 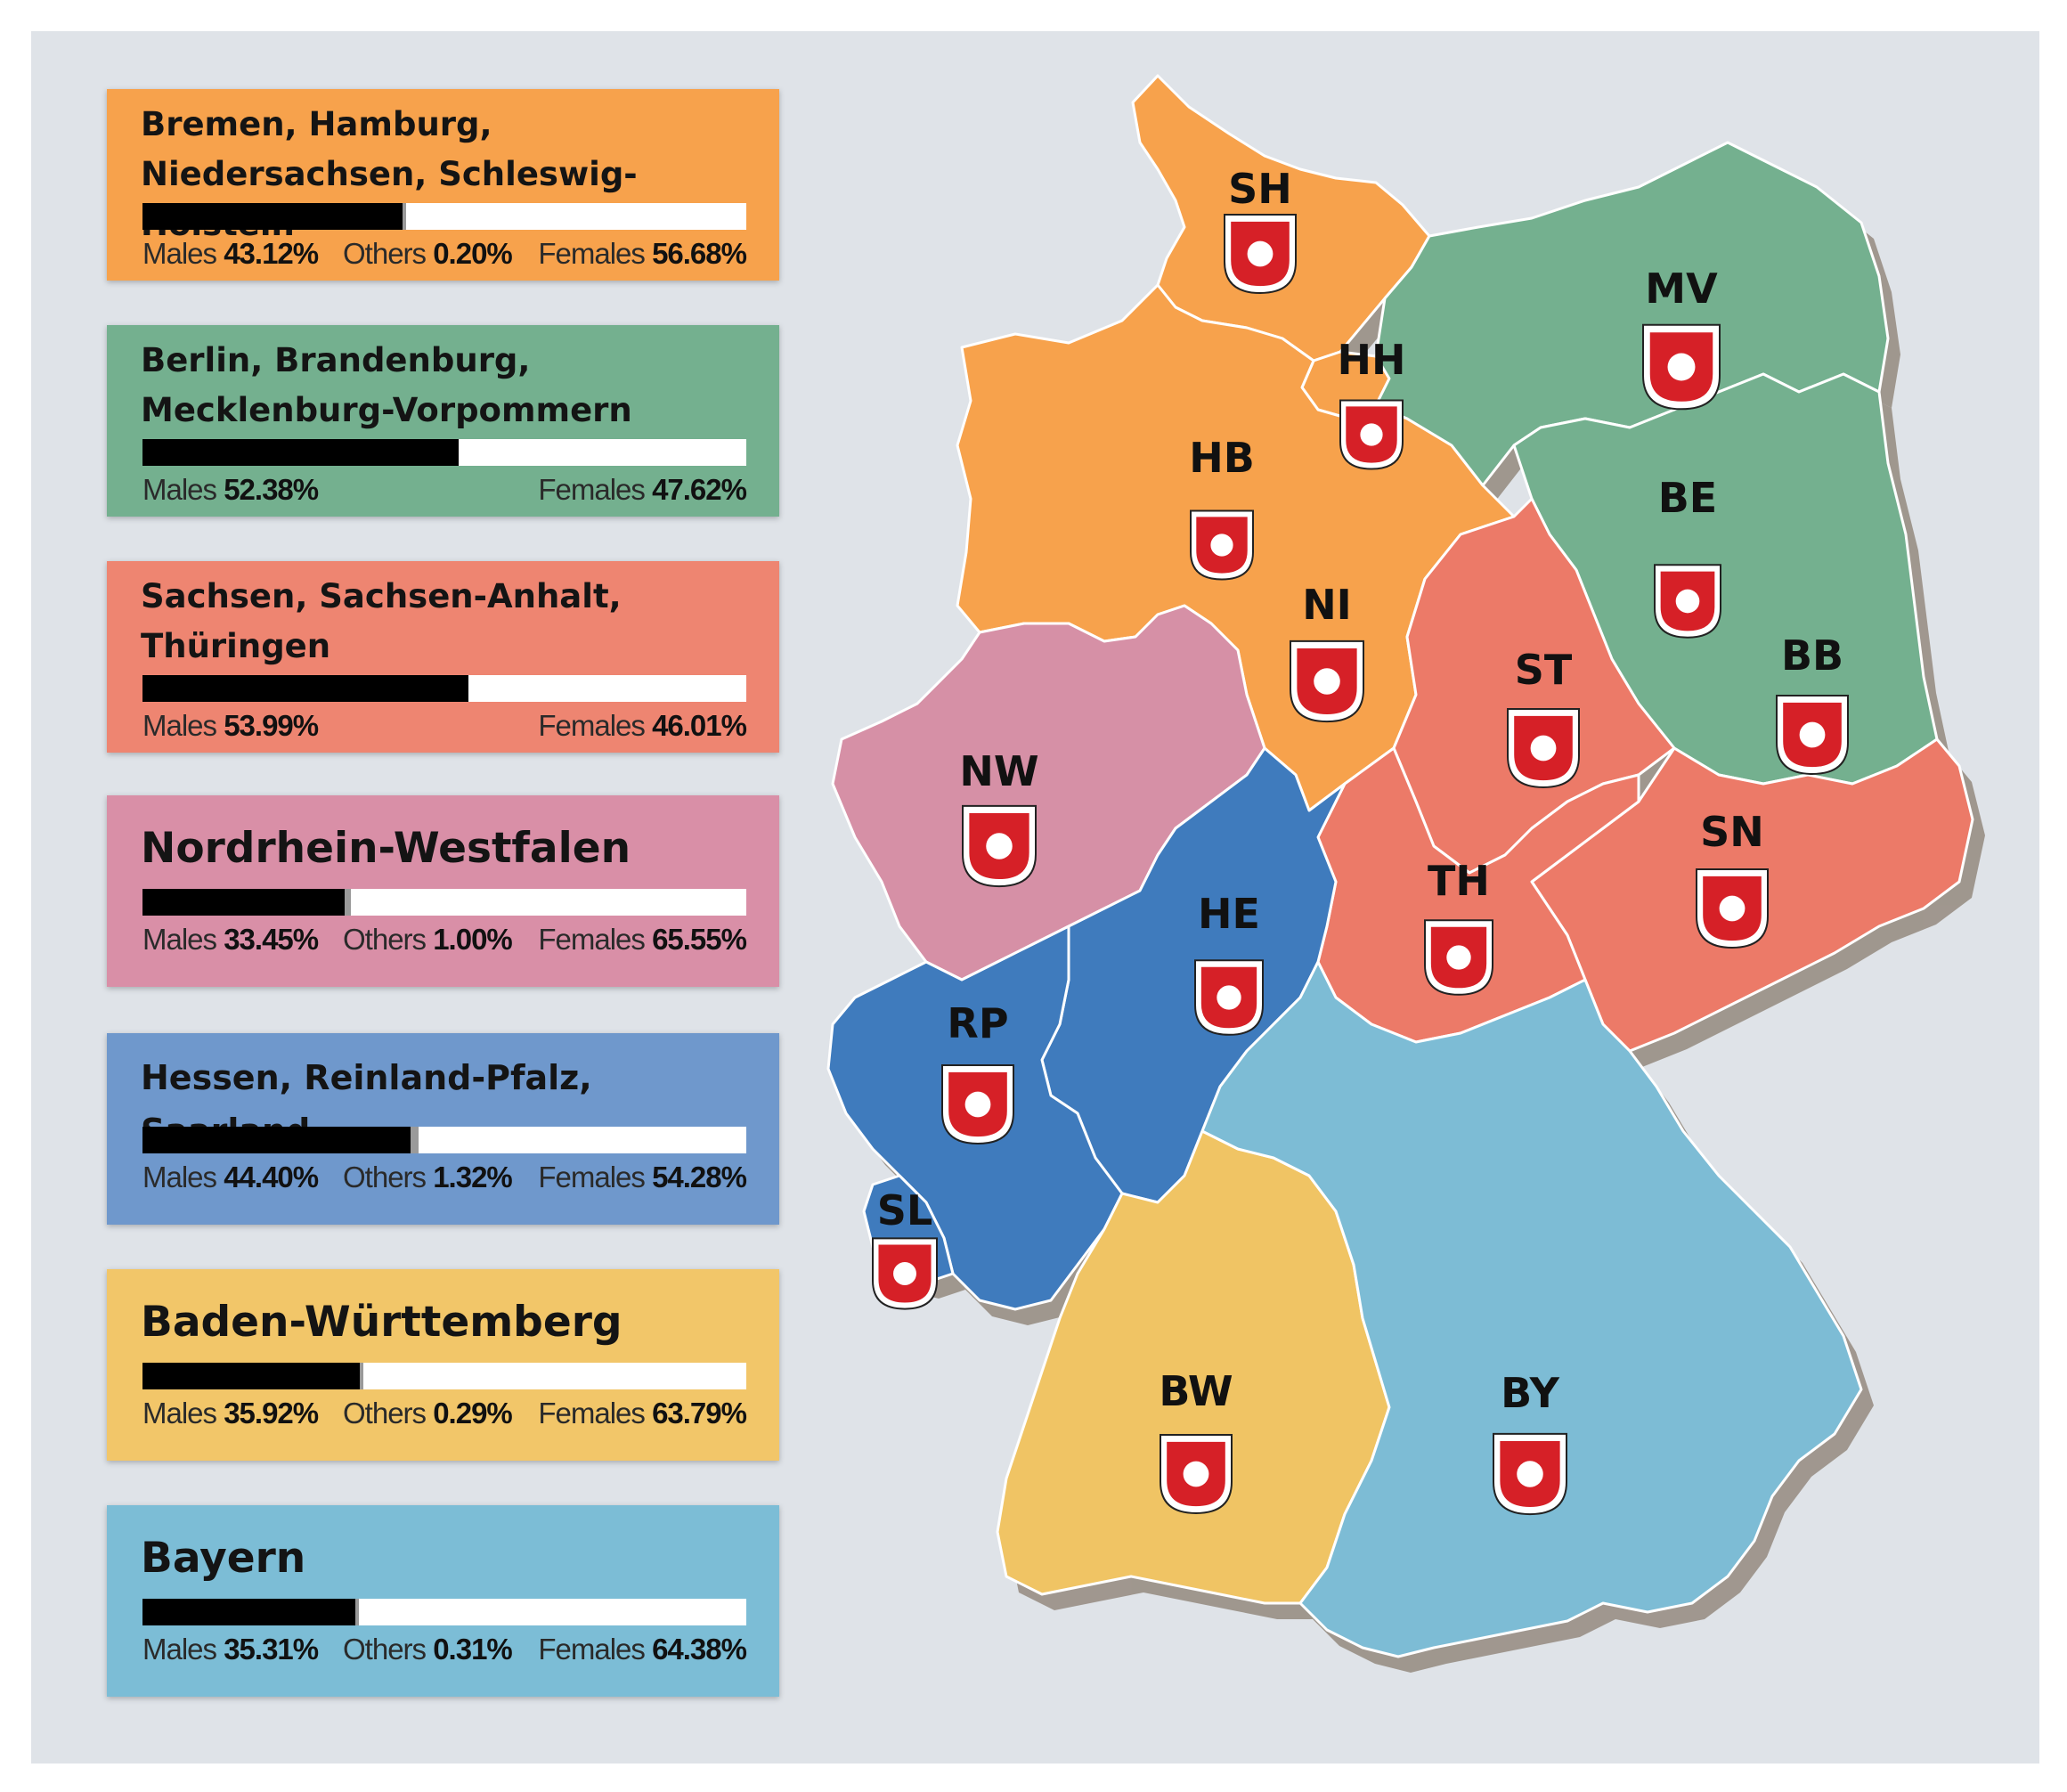 I want to click on state-label-bw: BW, so click(x=1196, y=1391).